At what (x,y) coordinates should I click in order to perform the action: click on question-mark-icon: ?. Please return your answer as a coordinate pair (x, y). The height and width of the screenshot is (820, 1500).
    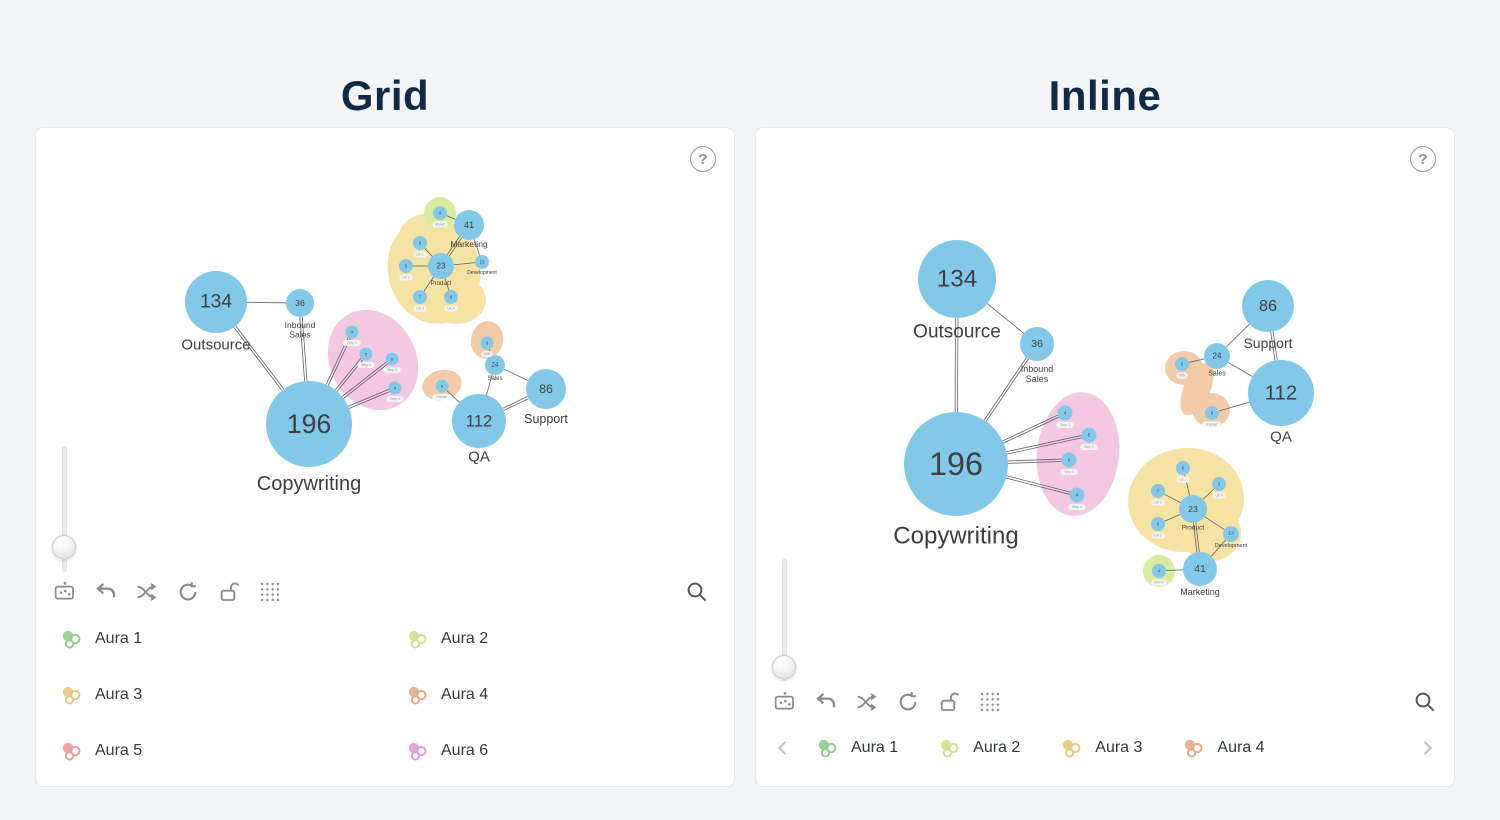
    Looking at the image, I should click on (703, 159).